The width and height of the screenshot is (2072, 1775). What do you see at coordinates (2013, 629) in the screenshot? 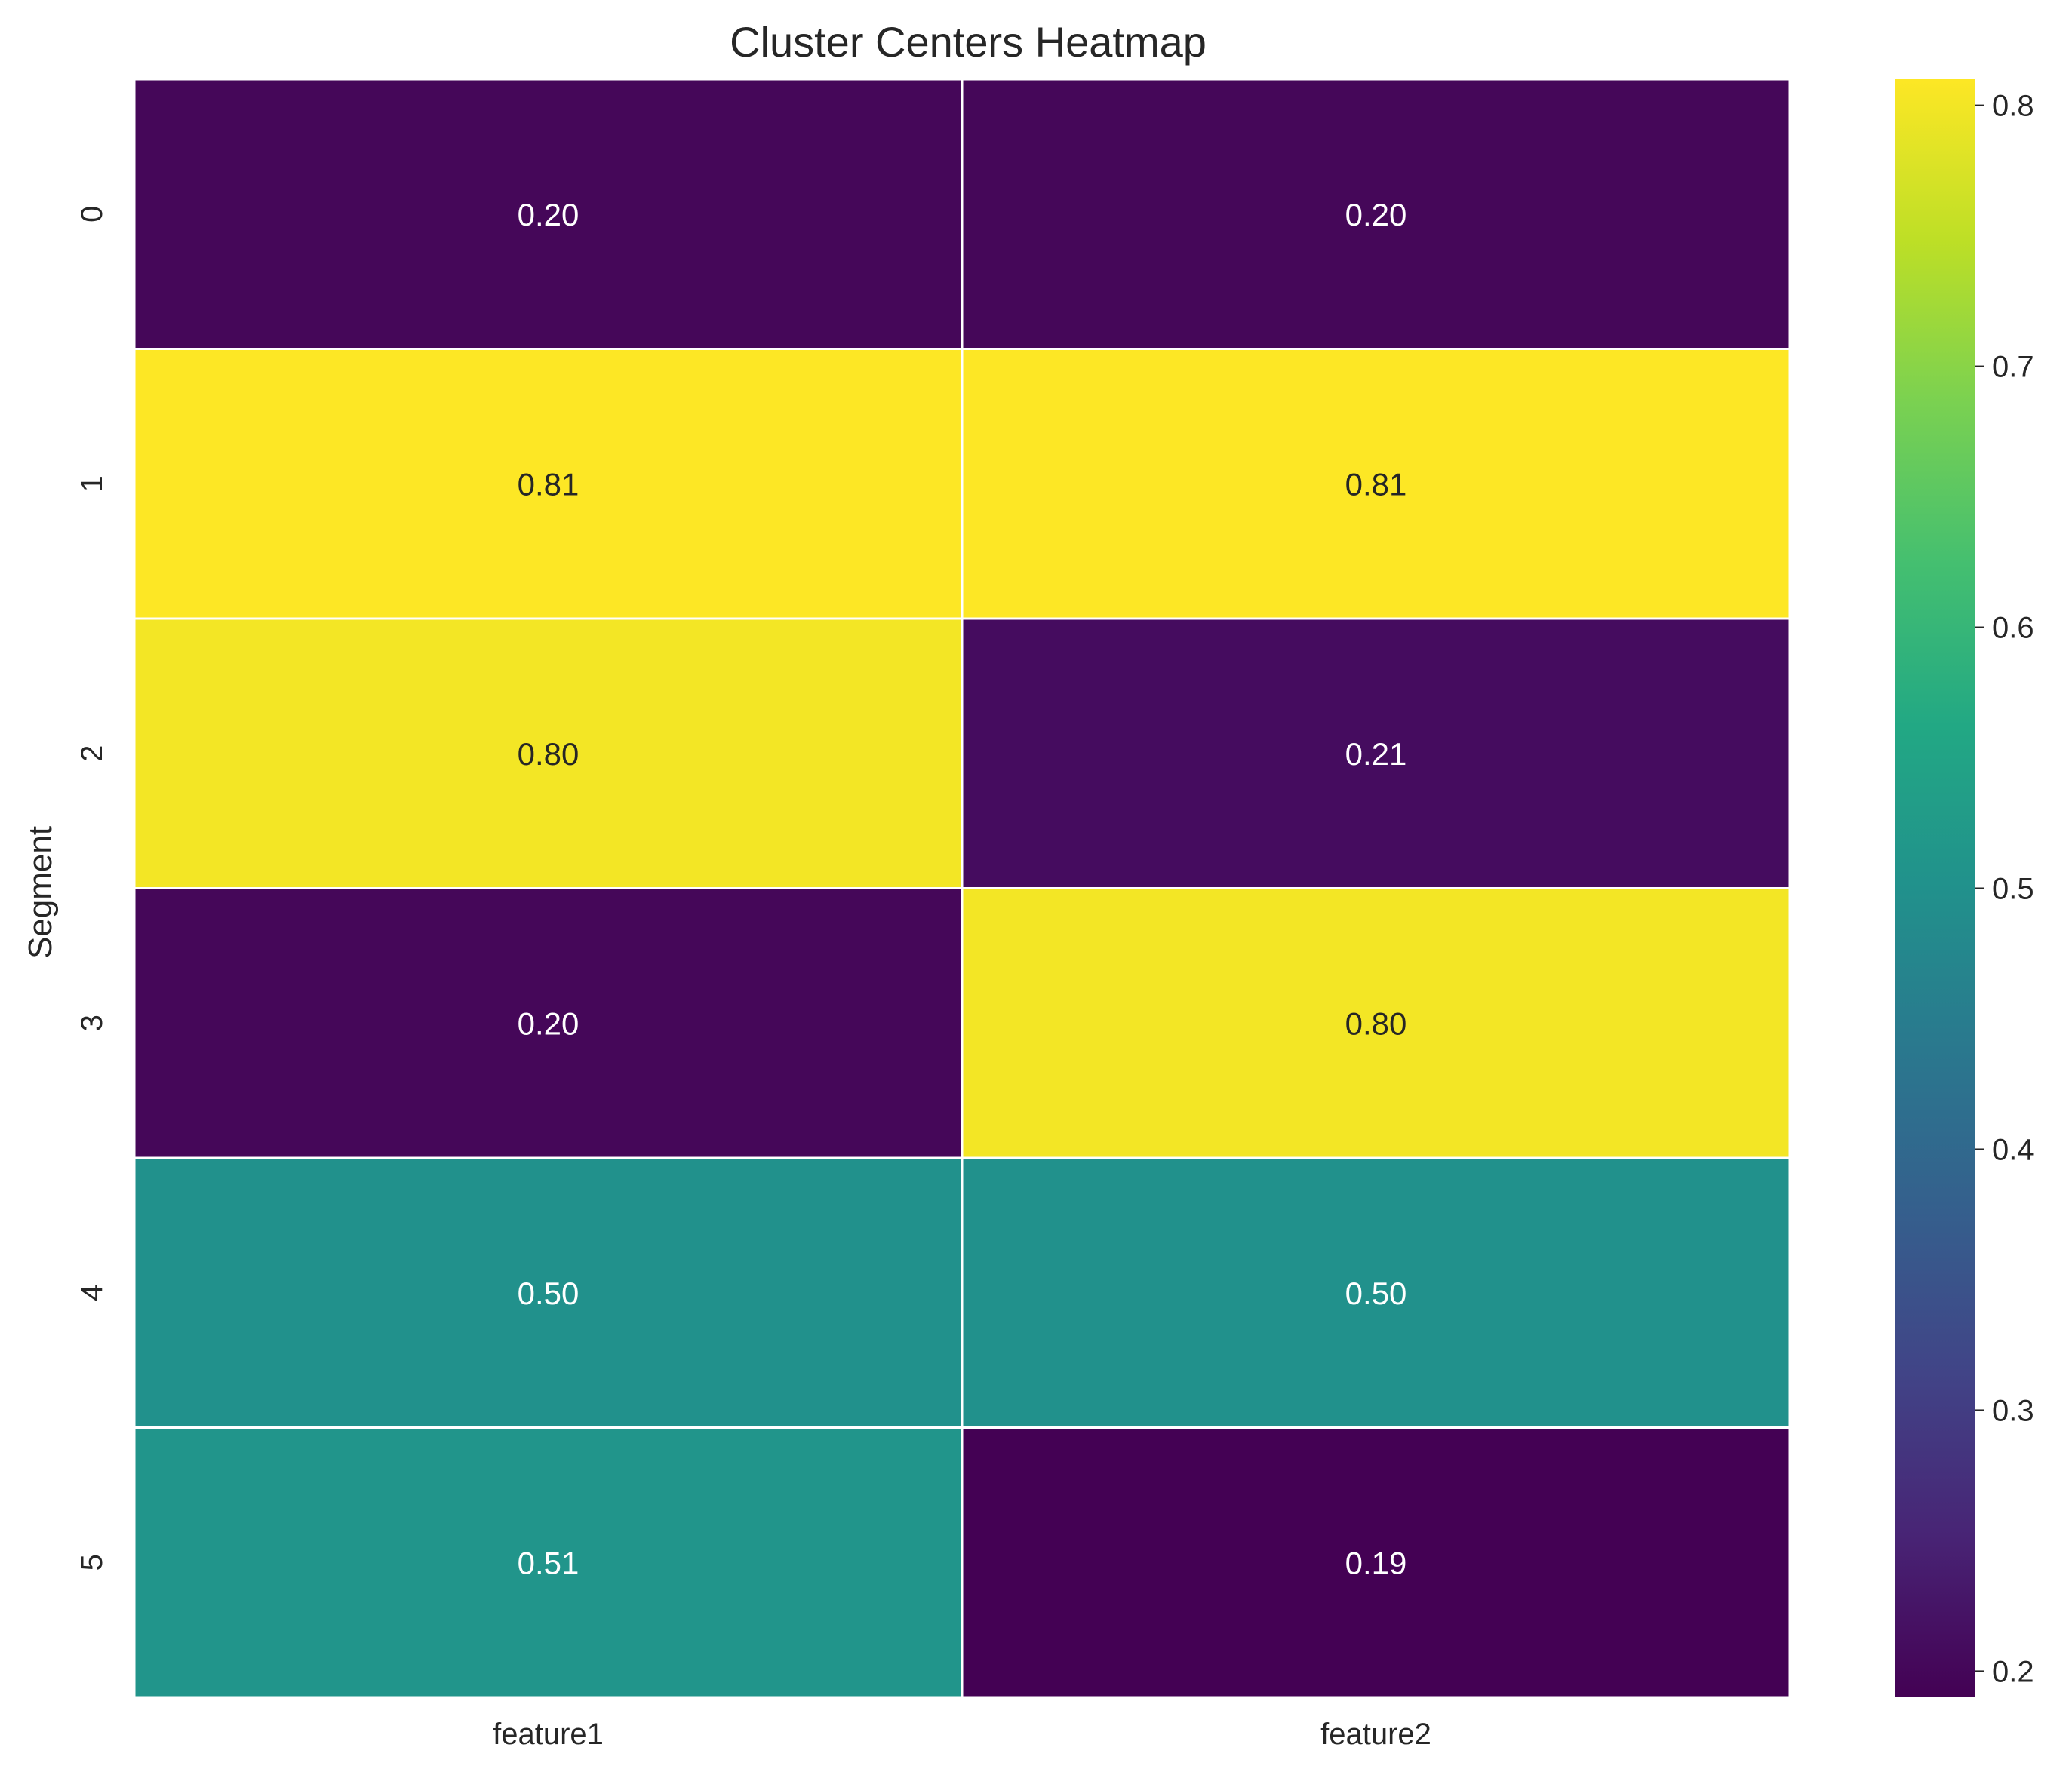
I see `colorbar-tick-label: 0.6` at bounding box center [2013, 629].